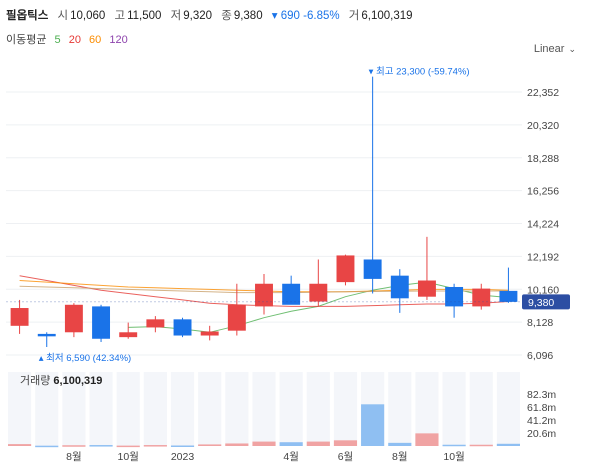  I want to click on volume-panel-value: 6,100,319, so click(77, 381).